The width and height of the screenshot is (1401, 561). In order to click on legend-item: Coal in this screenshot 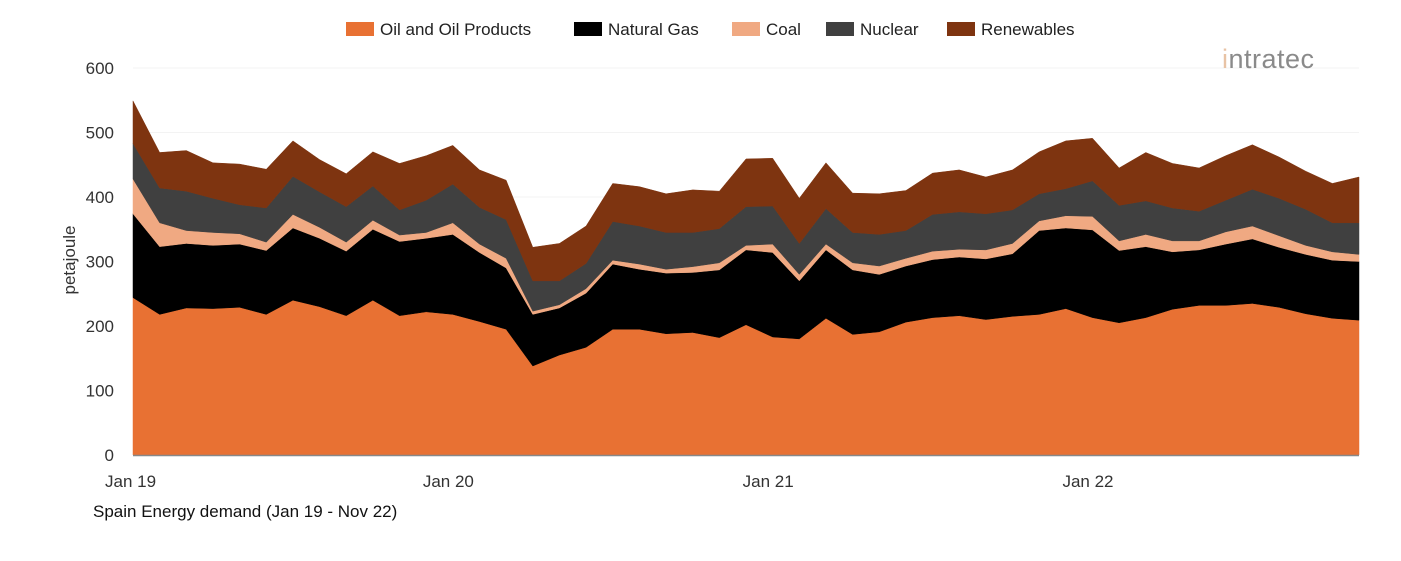, I will do `click(766, 29)`.